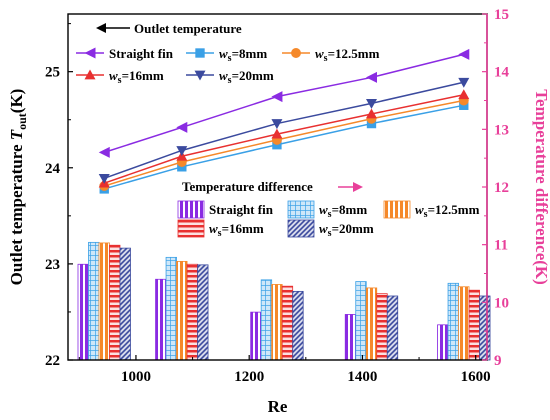 The height and width of the screenshot is (420, 550). I want to click on line-legend-title: Outlet temperature, so click(188, 28).